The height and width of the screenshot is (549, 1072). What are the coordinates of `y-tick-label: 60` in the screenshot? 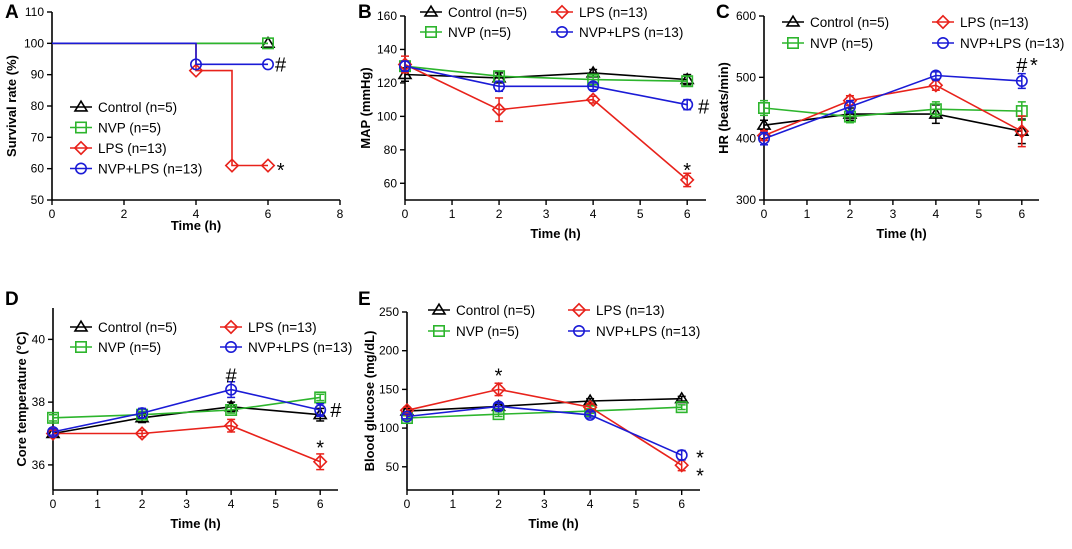 It's located at (38, 169).